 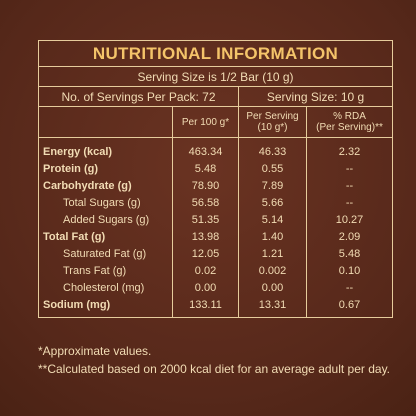 What do you see at coordinates (105, 168) in the screenshot?
I see `nutrient-label: Protein (g)` at bounding box center [105, 168].